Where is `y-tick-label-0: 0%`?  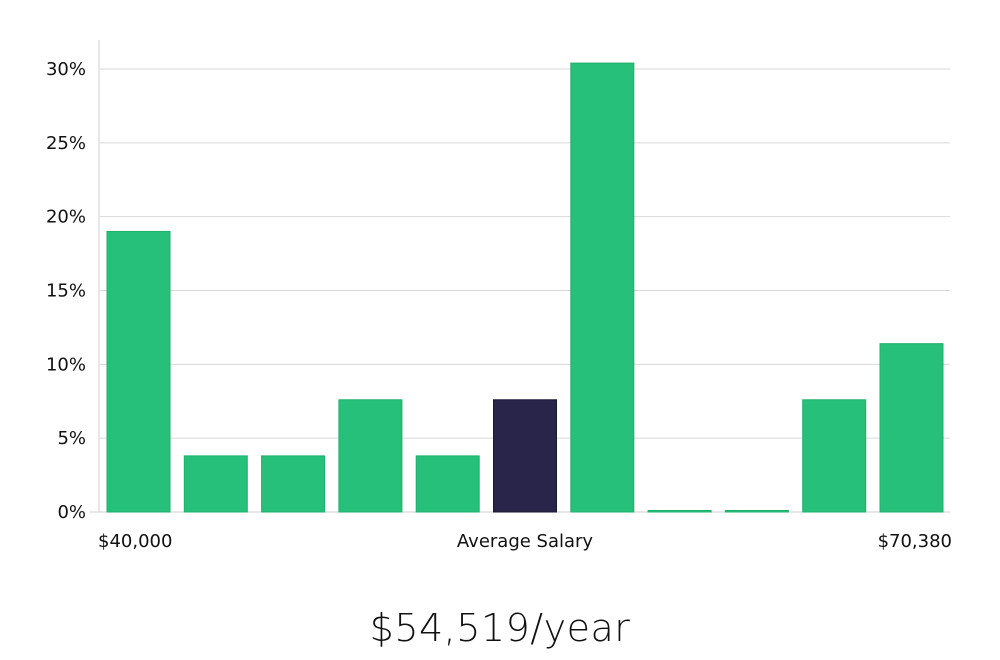
y-tick-label-0: 0% is located at coordinates (71, 512).